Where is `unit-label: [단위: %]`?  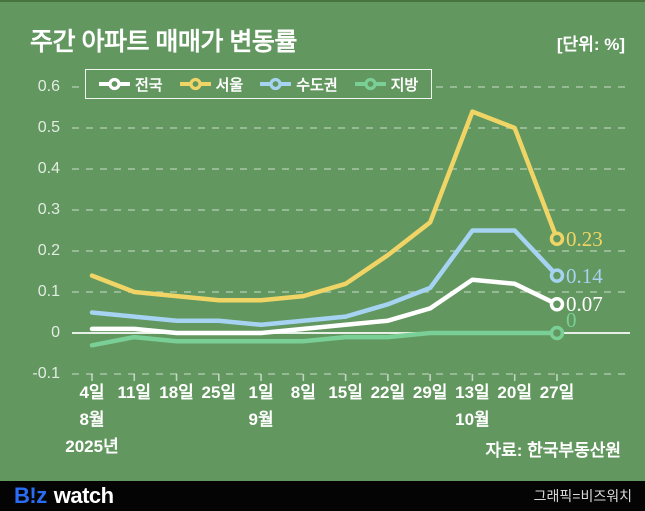 unit-label: [단위: %] is located at coordinates (590, 44).